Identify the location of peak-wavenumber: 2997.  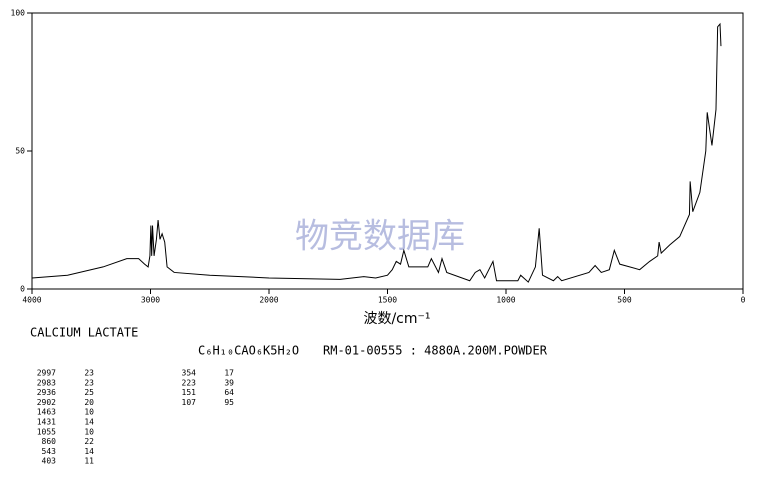
(46, 373).